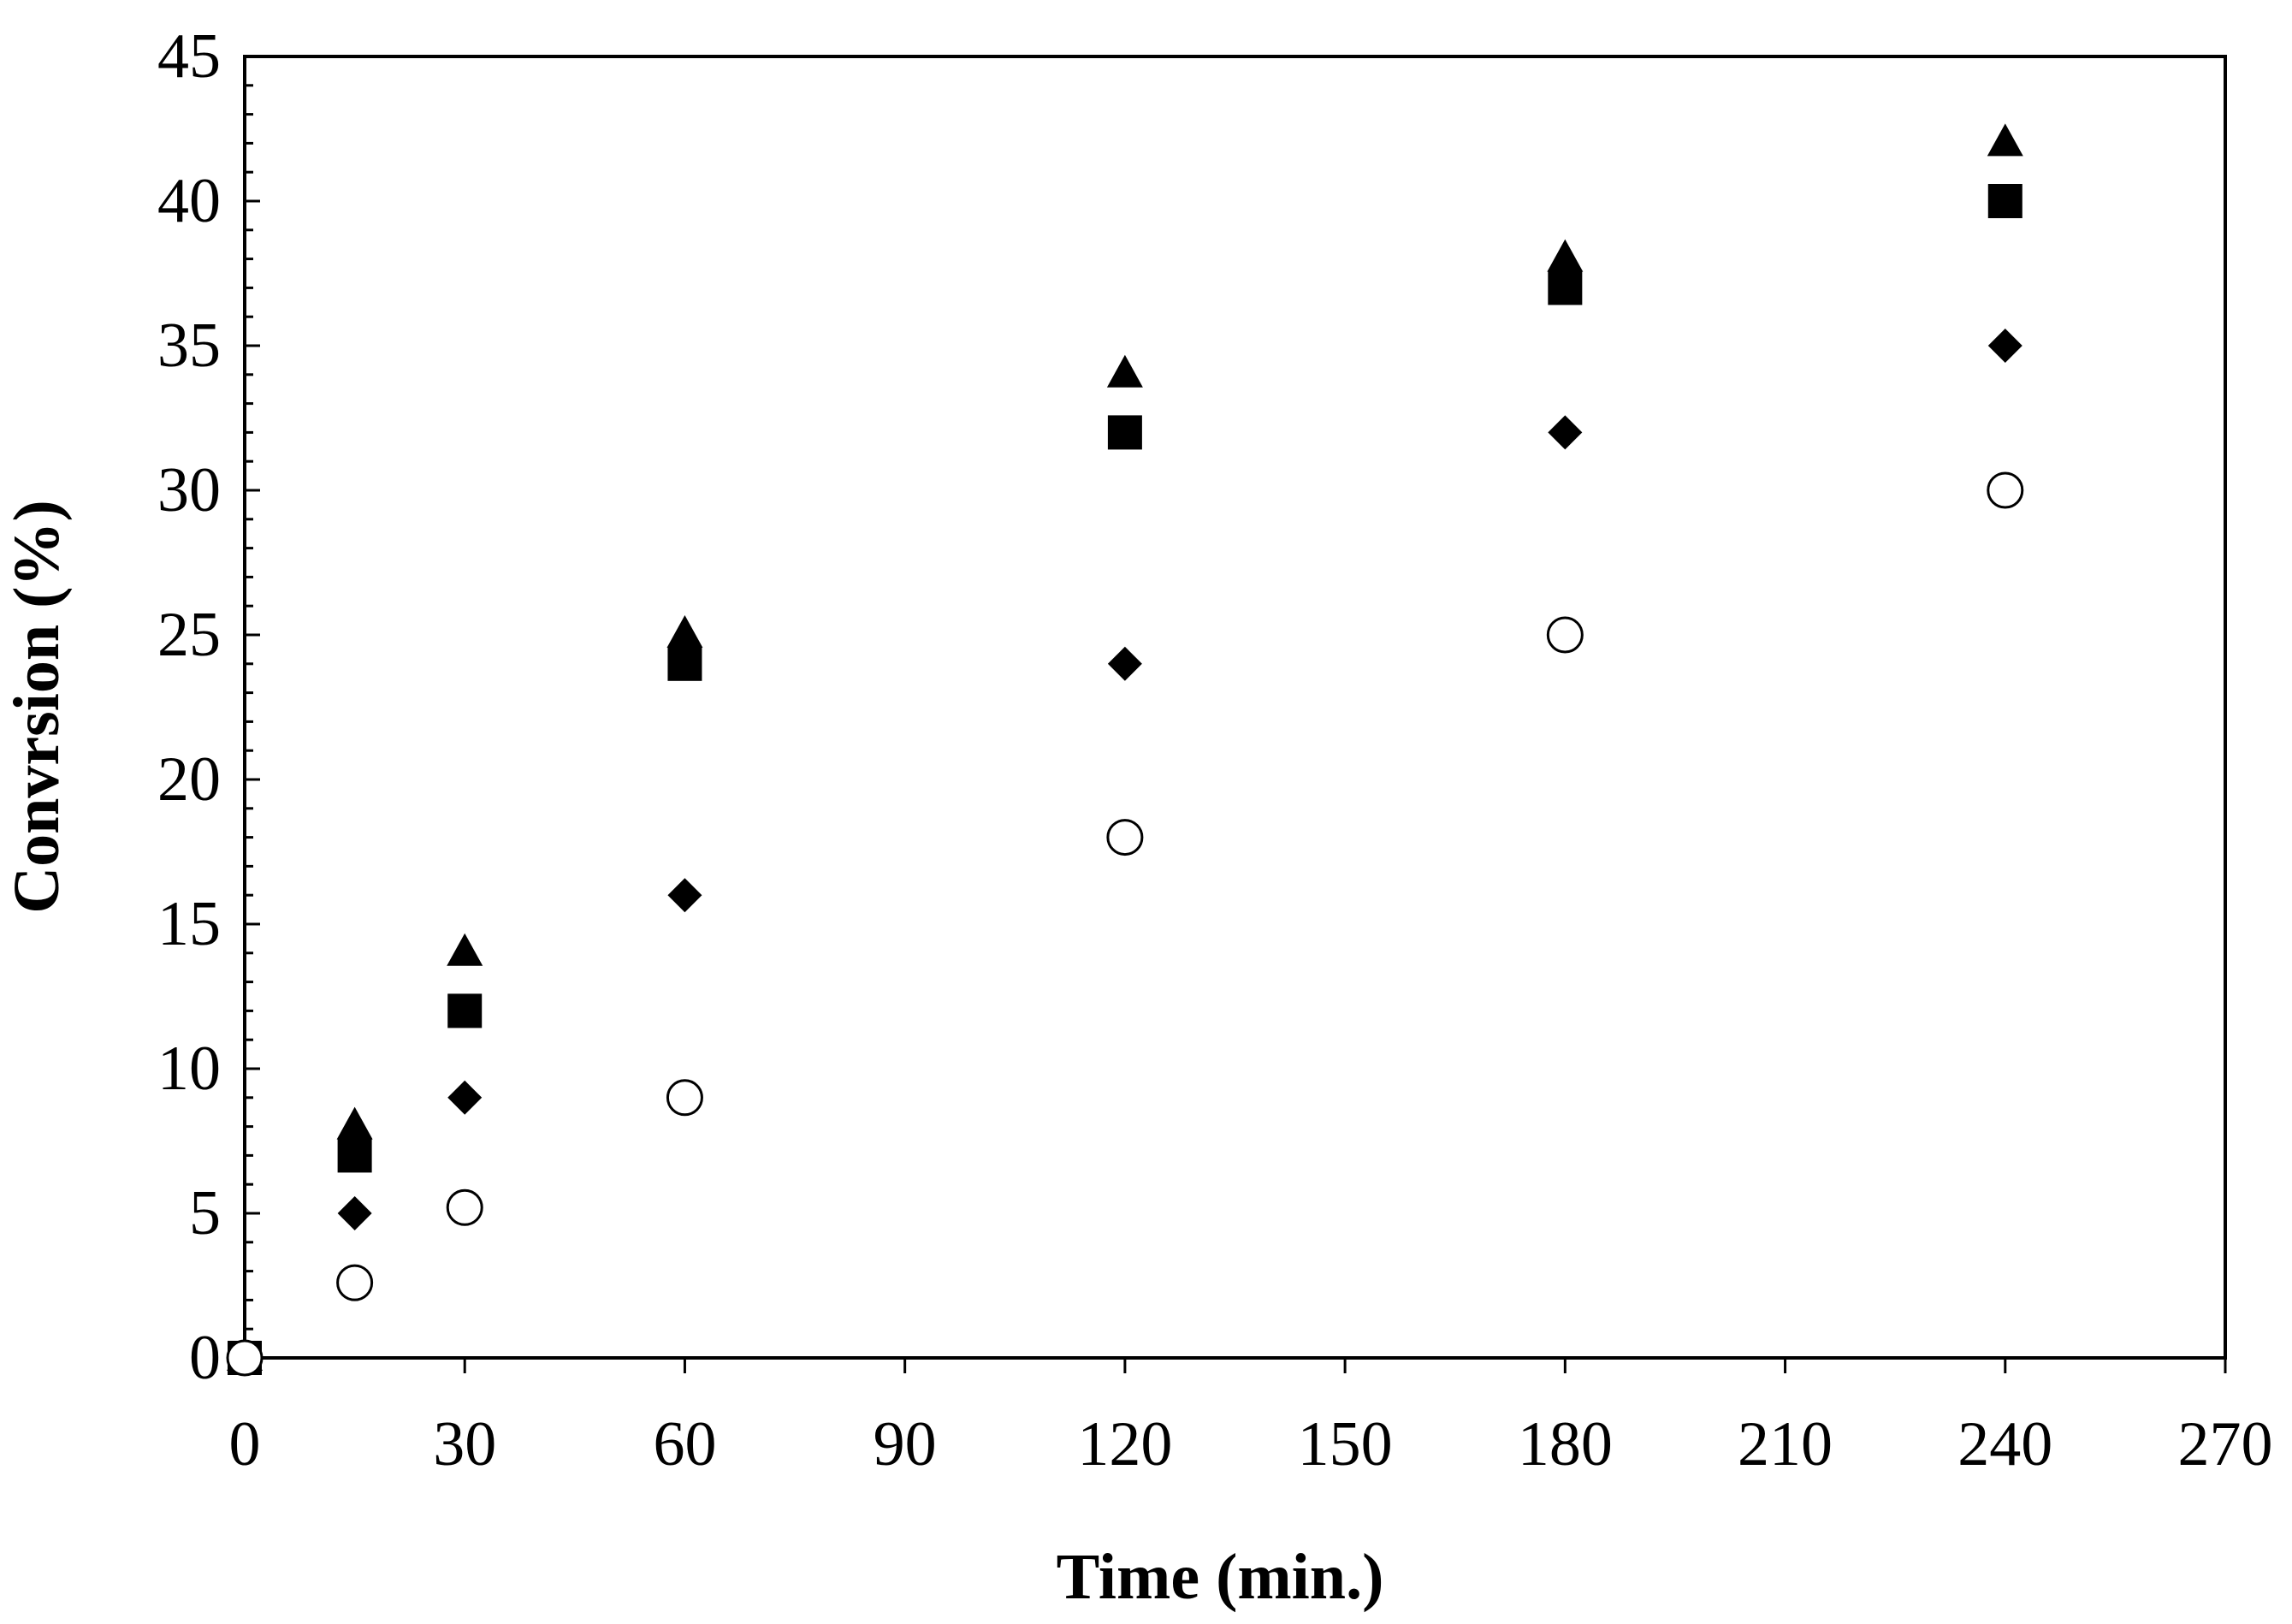 The height and width of the screenshot is (1624, 2292). What do you see at coordinates (2004, 1444) in the screenshot?
I see `x-tick-label: 240` at bounding box center [2004, 1444].